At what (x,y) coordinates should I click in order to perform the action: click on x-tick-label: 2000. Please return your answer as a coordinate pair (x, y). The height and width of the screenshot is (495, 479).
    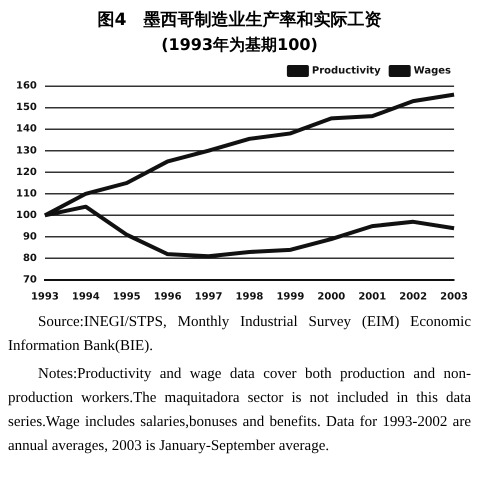
    Looking at the image, I should click on (331, 297).